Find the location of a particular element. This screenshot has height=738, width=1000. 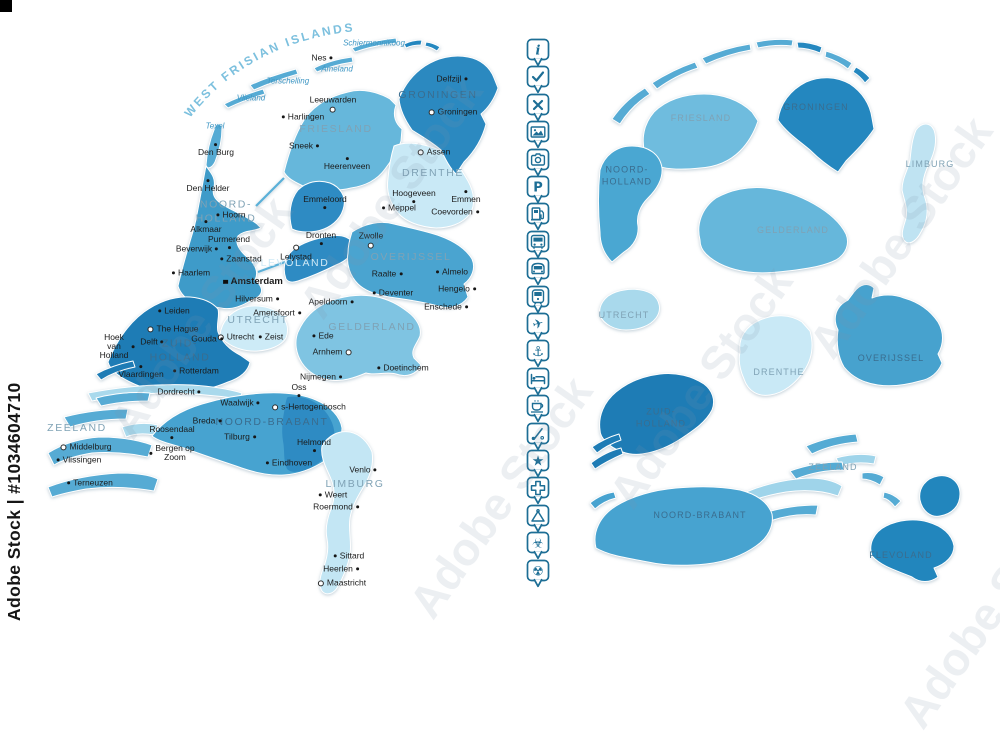

city-label-deventer: Deventer is located at coordinates (393, 292).